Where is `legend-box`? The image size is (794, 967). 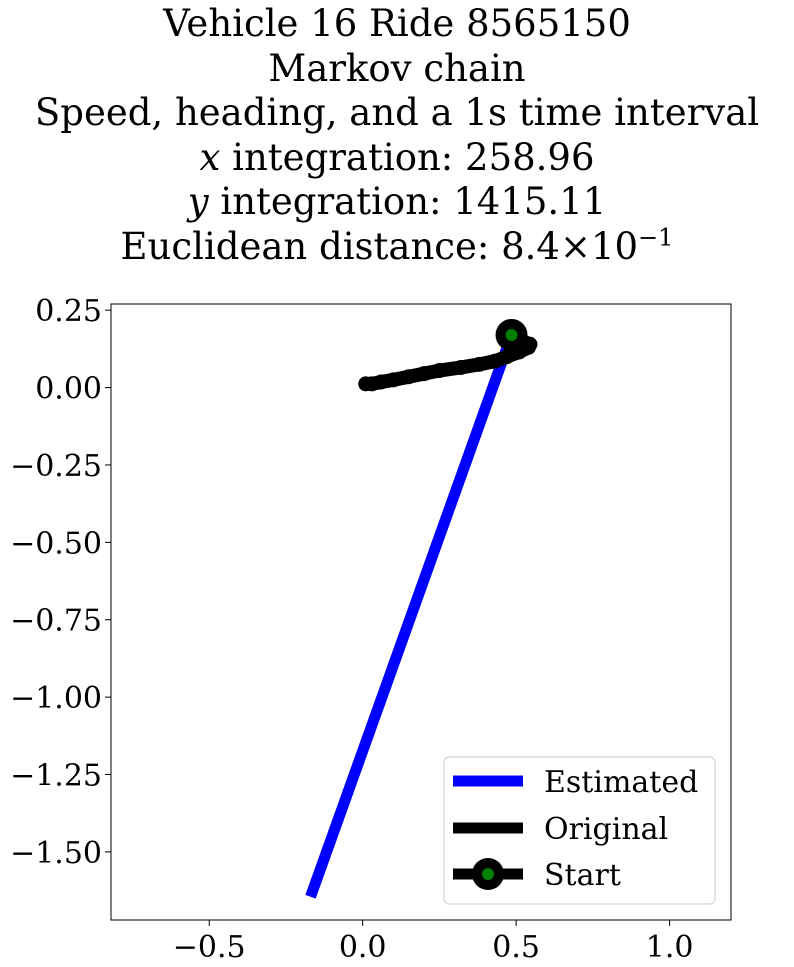 legend-box is located at coordinates (579, 830).